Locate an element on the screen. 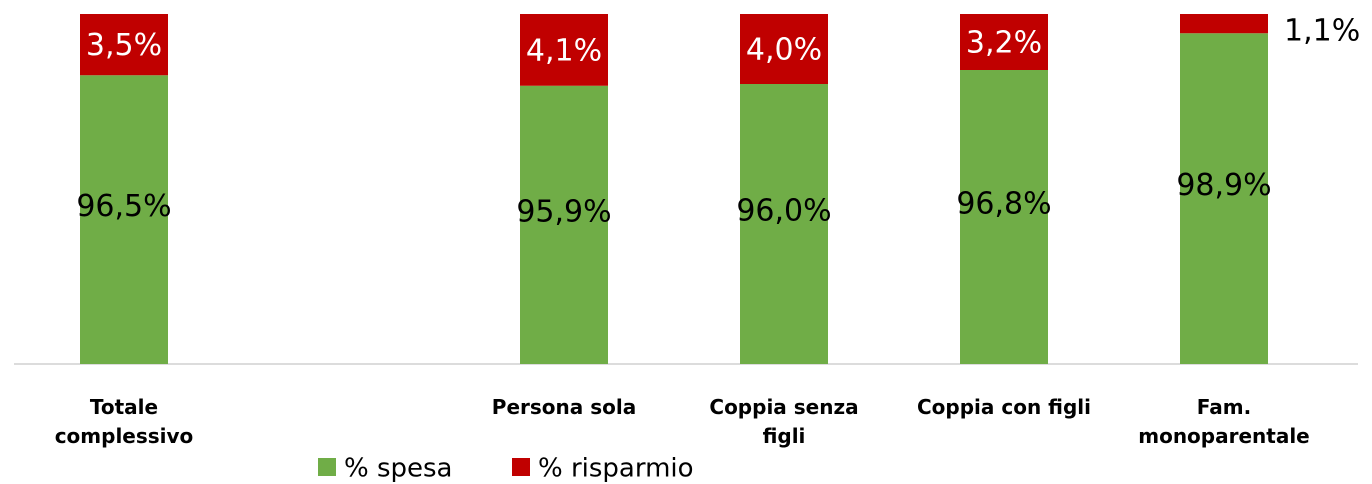  data-label: 4,1% is located at coordinates (564, 50).